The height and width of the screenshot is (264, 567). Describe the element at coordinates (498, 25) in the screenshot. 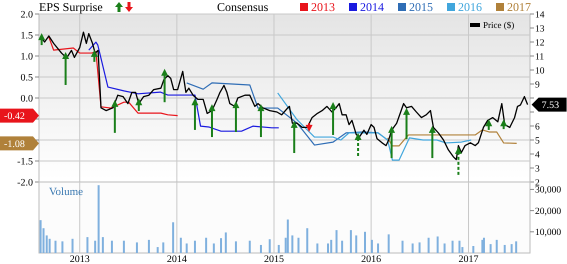

I see `legend-label: Price ($)` at that location.